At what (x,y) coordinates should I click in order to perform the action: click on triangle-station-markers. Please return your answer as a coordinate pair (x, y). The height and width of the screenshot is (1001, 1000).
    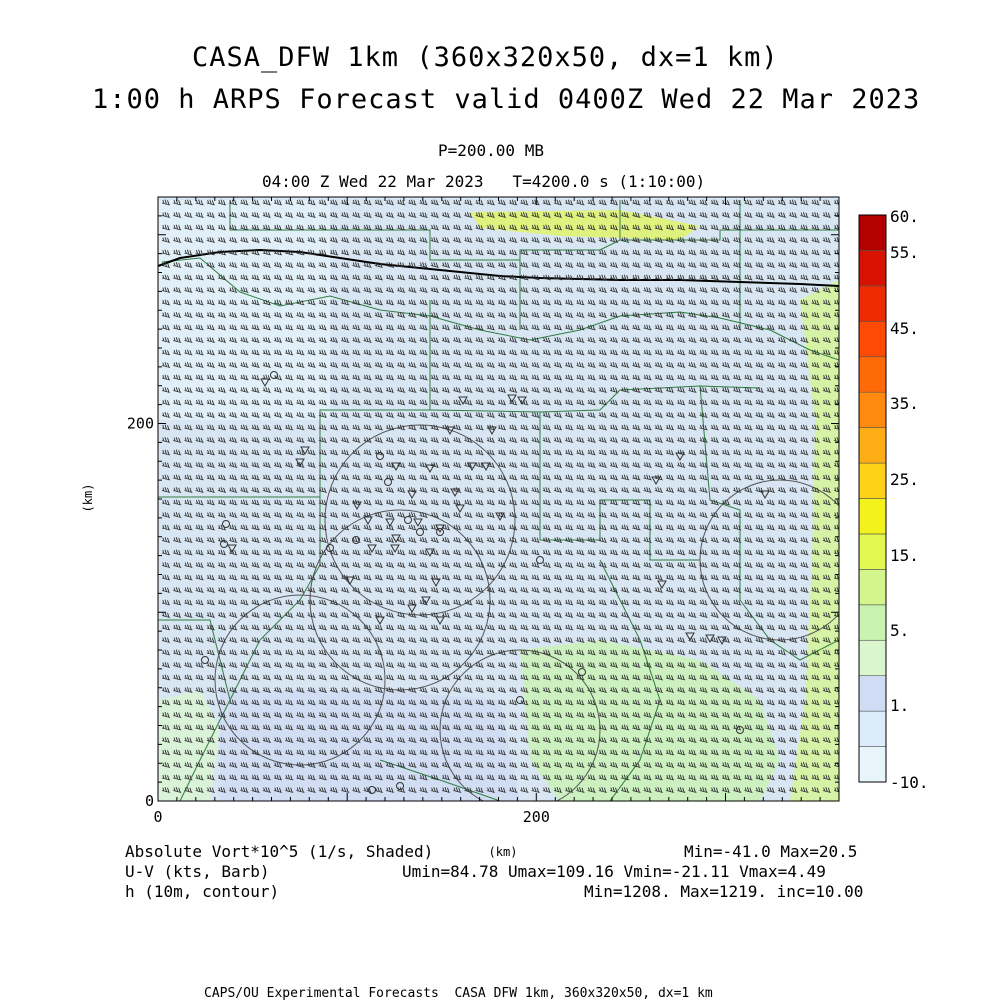
    Looking at the image, I should click on (498, 512).